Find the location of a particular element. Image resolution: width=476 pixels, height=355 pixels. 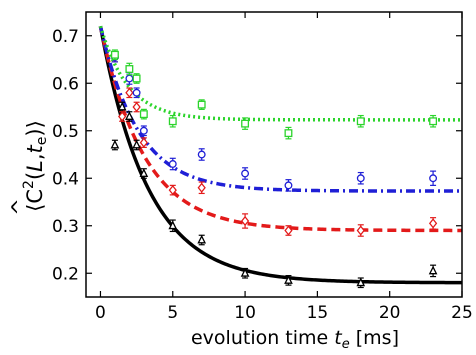

y-axis-title-args-open: ( is located at coordinates (35, 176).